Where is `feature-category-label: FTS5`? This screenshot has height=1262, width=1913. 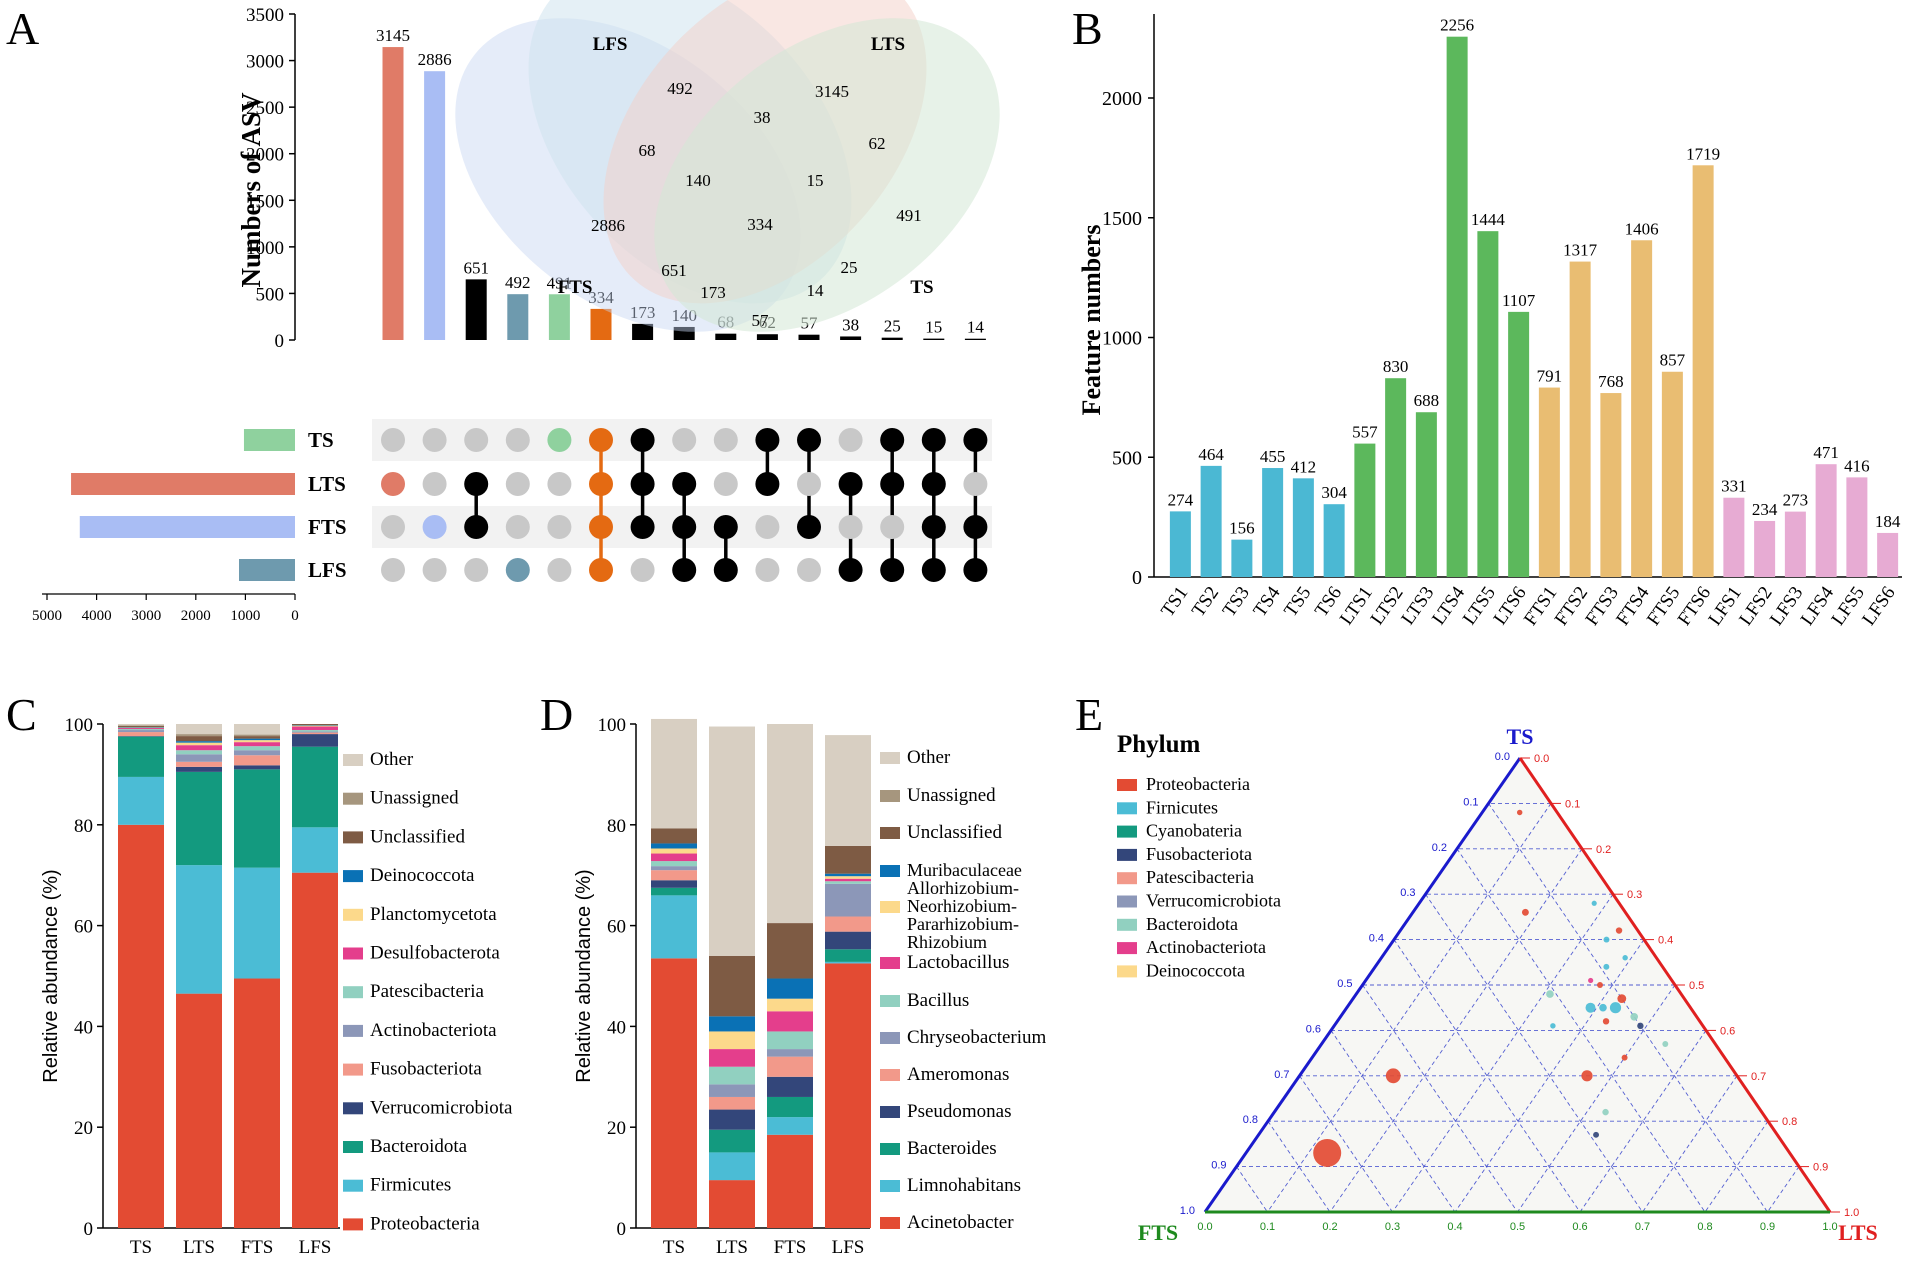
feature-category-label: FTS5 is located at coordinates (1663, 606).